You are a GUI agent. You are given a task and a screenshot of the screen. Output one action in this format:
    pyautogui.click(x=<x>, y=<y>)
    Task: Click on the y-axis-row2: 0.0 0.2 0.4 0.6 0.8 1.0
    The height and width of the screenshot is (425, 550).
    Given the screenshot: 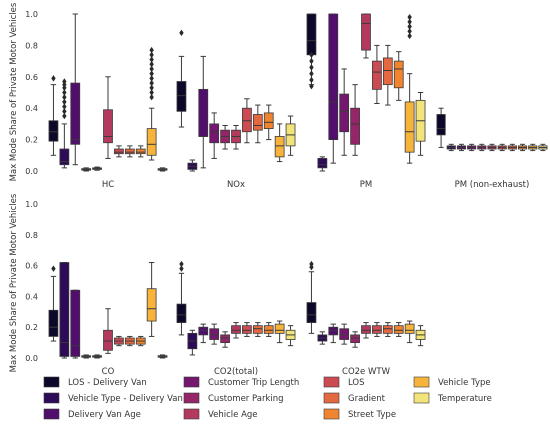 What is the action you would take?
    pyautogui.click(x=31, y=281)
    